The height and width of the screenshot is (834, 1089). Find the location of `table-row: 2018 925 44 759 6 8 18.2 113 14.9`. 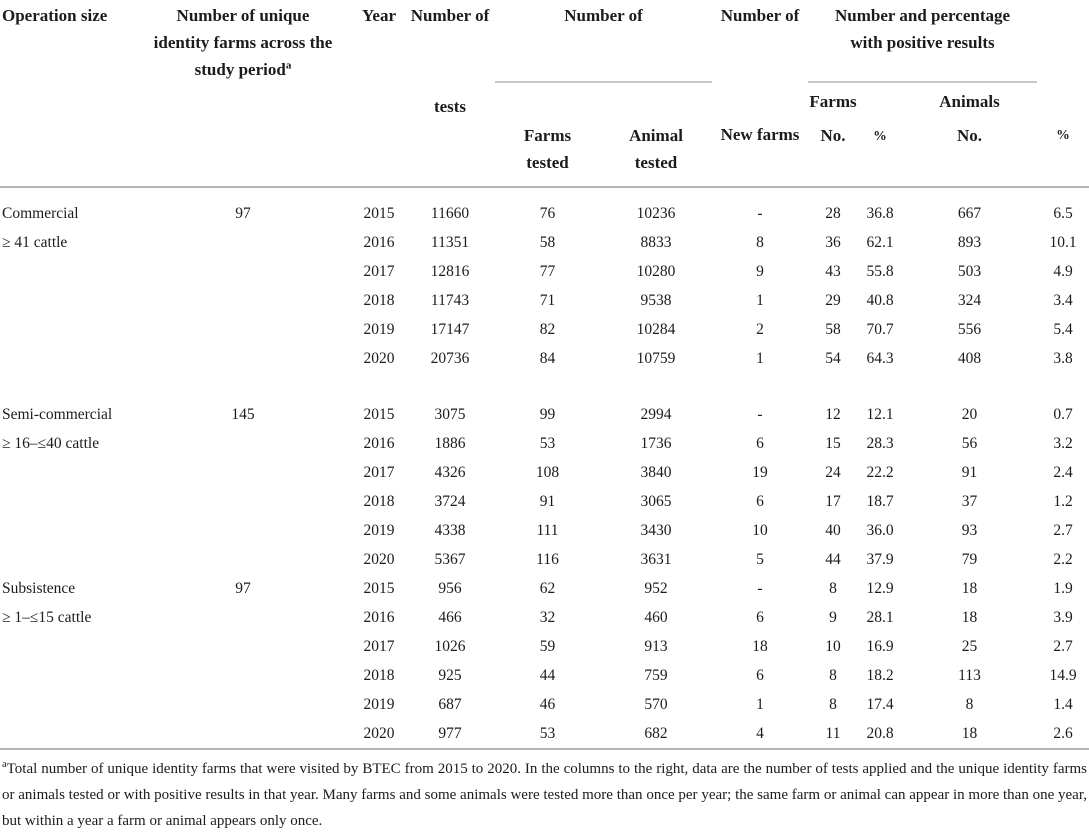

table-row: 2018 925 44 759 6 8 18.2 113 14.9 is located at coordinates (544, 675).